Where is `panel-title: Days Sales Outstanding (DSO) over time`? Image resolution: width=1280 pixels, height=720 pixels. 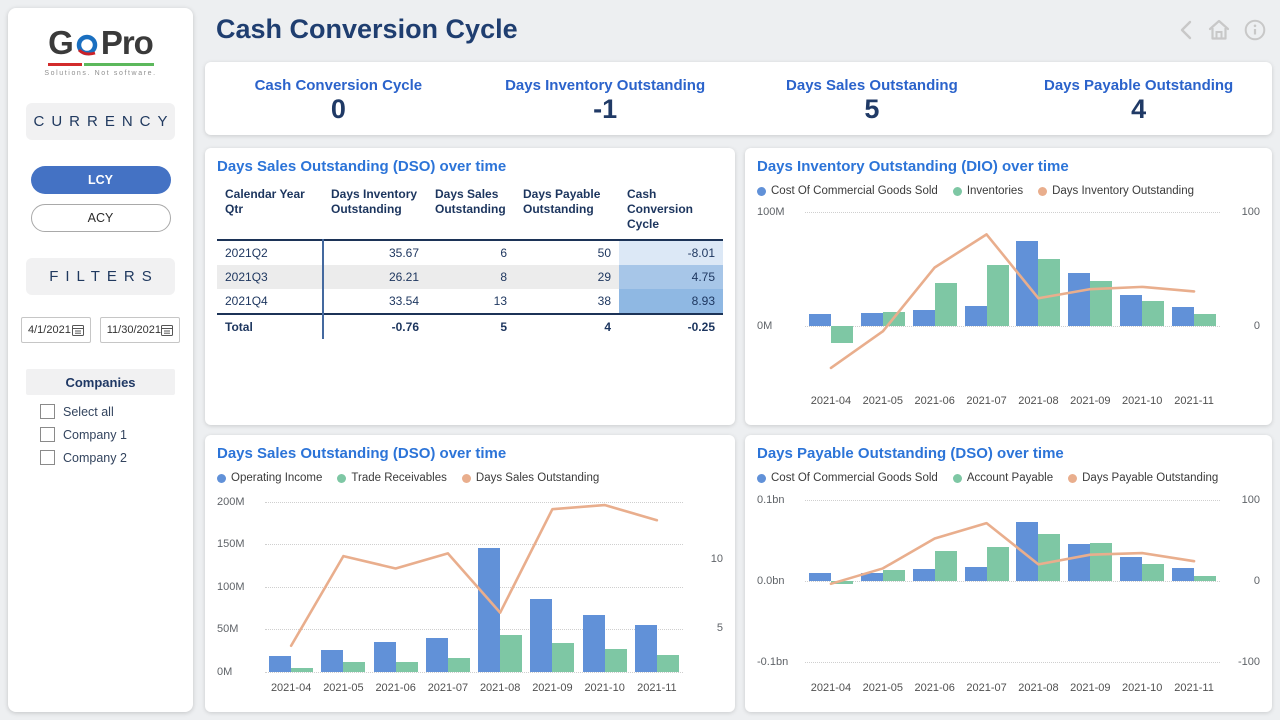 panel-title: Days Sales Outstanding (DSO) over time is located at coordinates (362, 453).